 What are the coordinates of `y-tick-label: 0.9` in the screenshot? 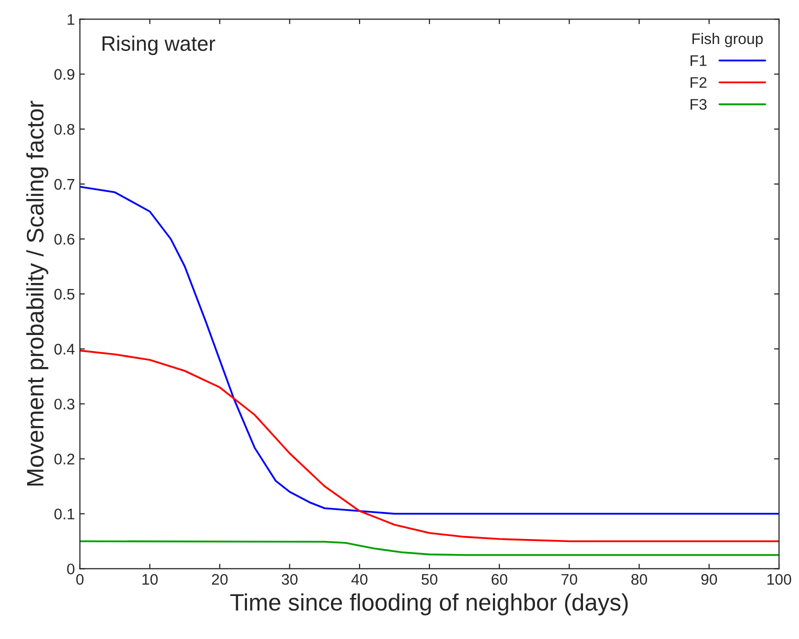 It's located at (64, 74).